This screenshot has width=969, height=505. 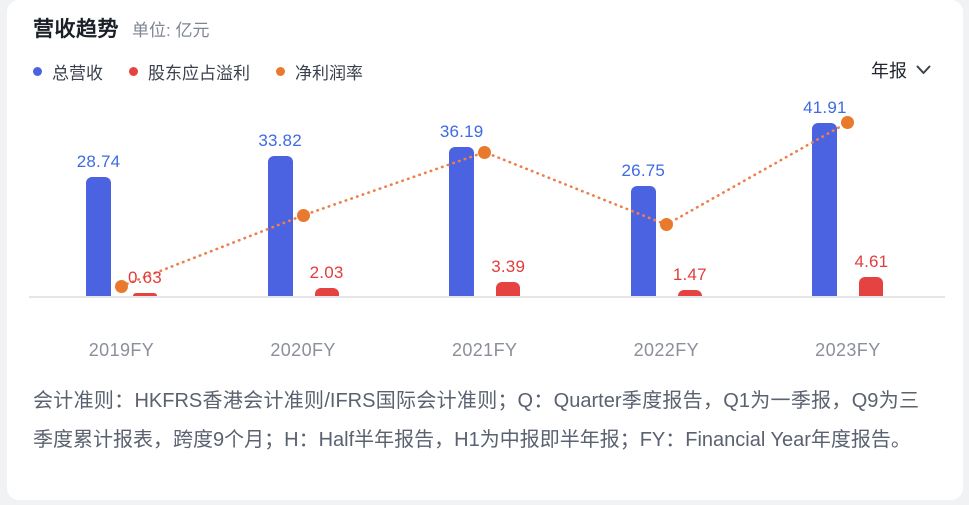 What do you see at coordinates (133, 71) in the screenshot?
I see `legend-dot-red-icon` at bounding box center [133, 71].